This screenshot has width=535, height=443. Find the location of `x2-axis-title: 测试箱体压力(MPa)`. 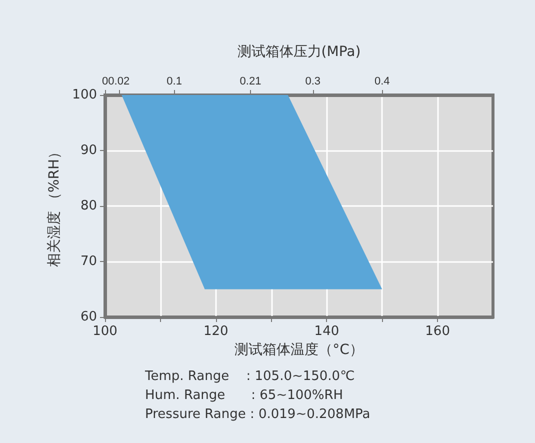

x2-axis-title: 测试箱体压力(MPa) is located at coordinates (299, 52).